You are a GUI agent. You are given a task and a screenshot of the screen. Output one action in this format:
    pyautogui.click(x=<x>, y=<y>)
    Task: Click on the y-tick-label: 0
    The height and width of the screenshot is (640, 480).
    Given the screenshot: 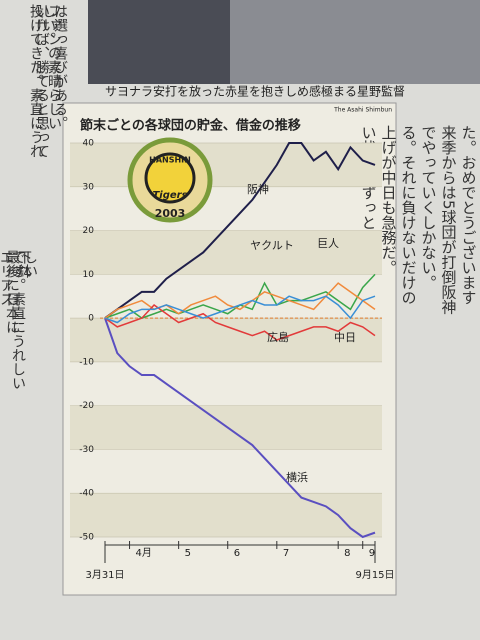 What is the action you would take?
    pyautogui.click(x=91, y=319)
    